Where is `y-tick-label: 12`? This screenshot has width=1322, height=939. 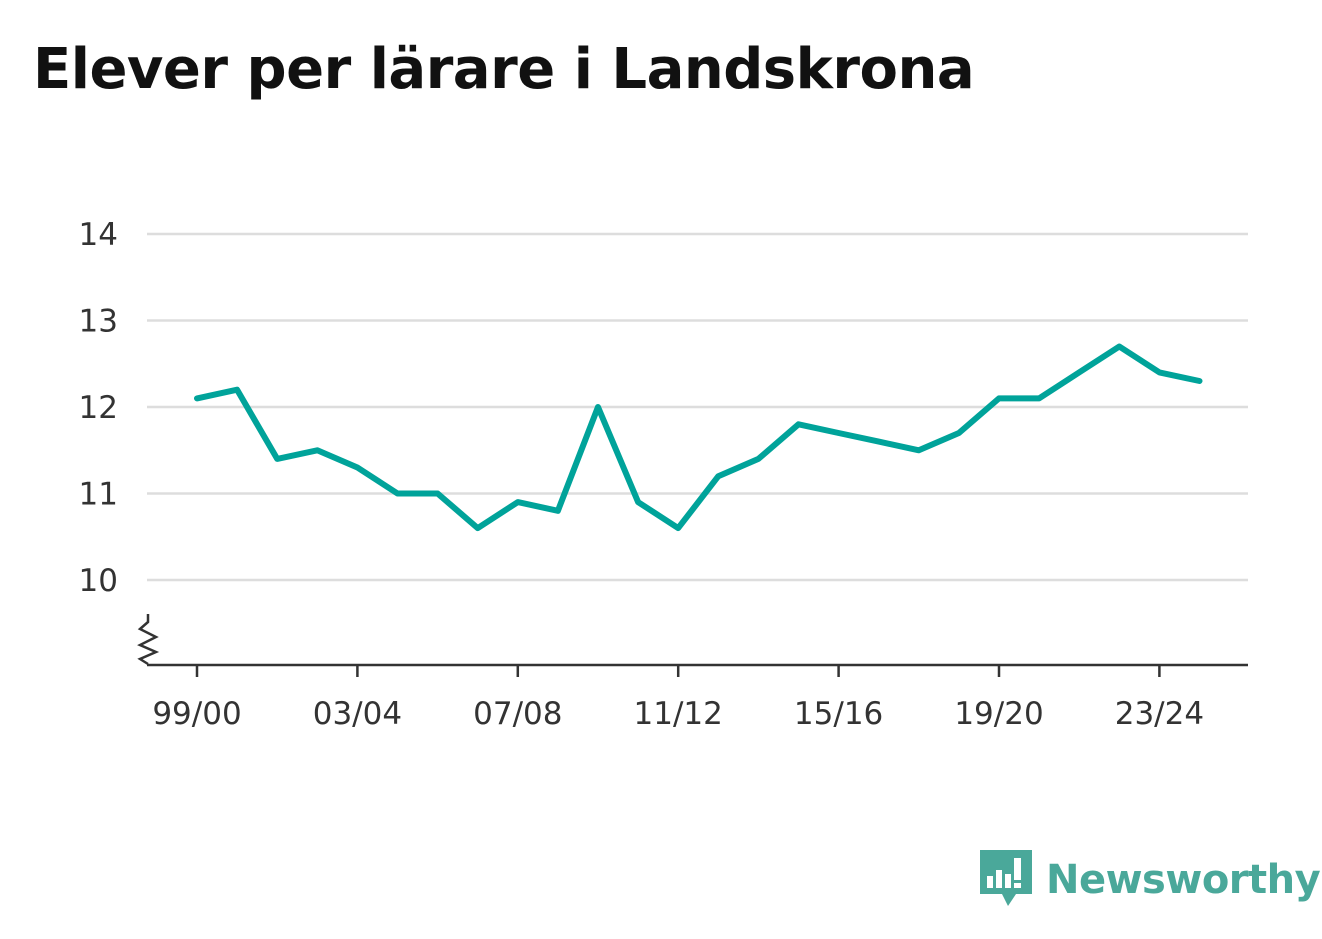
y-tick-label: 12 is located at coordinates (98, 408).